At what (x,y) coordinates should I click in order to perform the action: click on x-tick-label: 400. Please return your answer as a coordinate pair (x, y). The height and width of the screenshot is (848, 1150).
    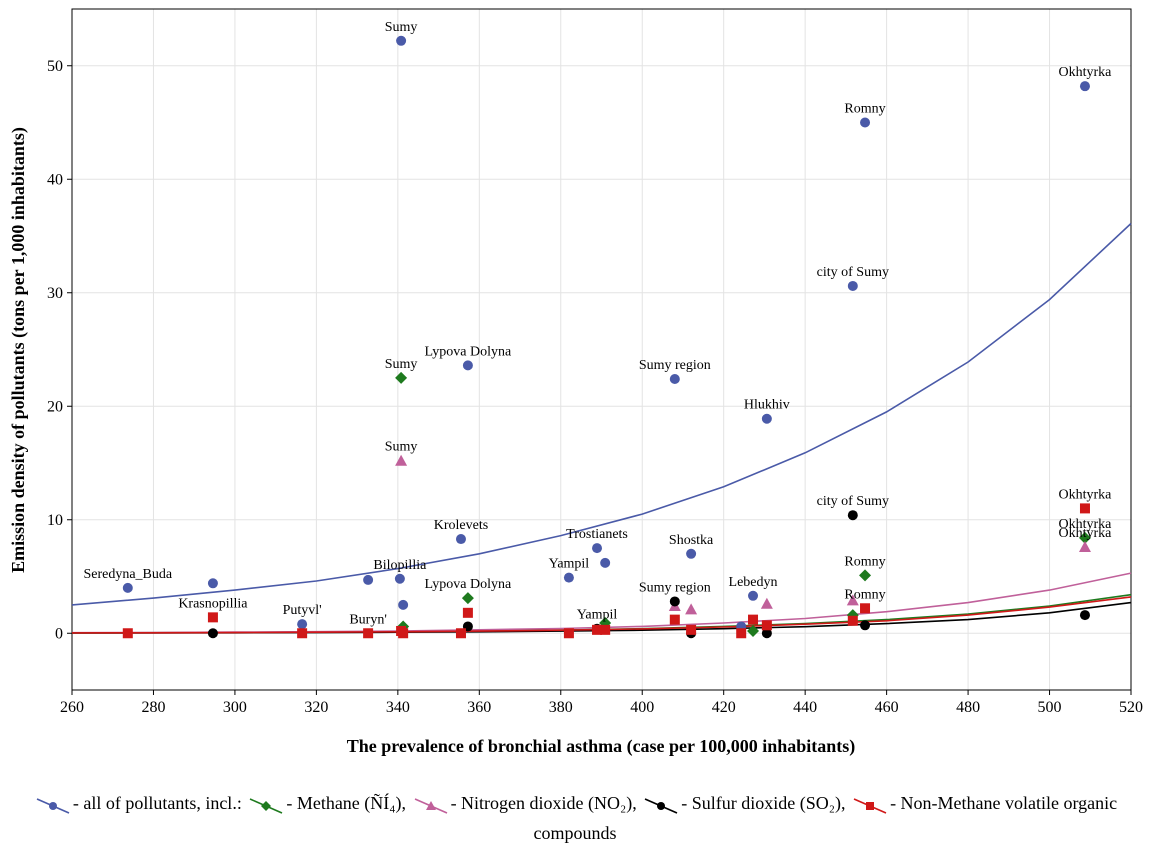
    Looking at the image, I should click on (642, 707).